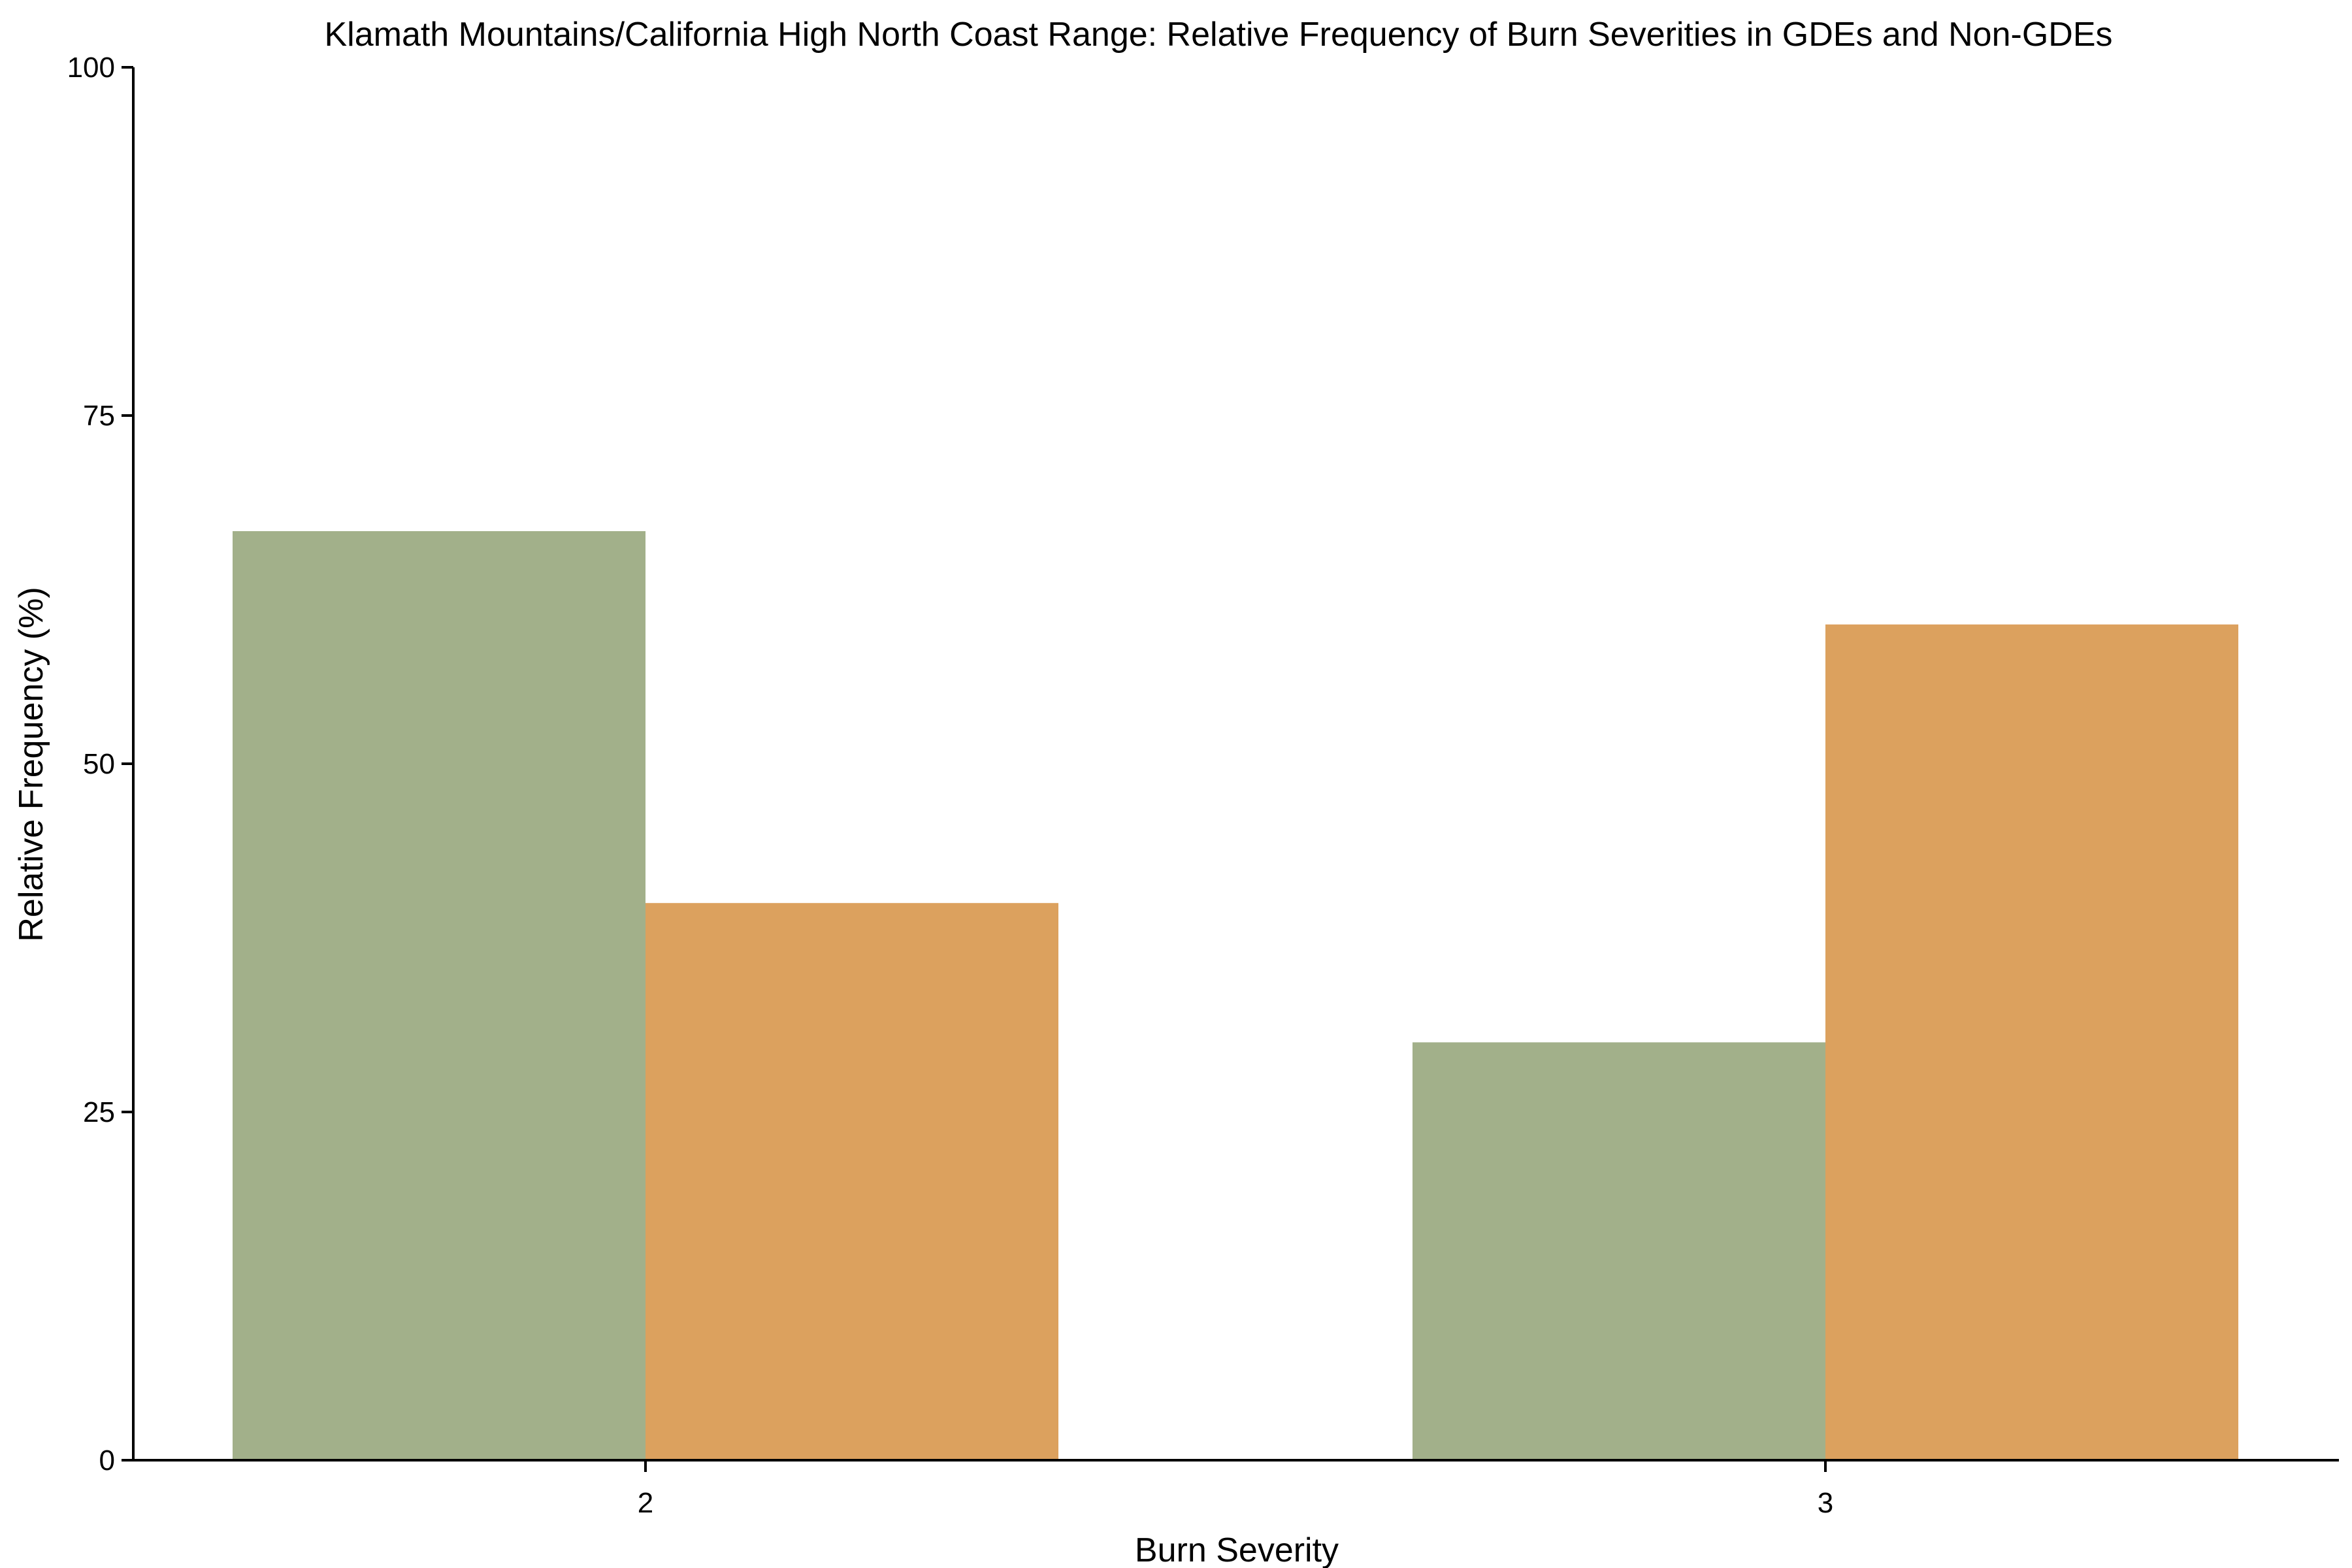 The width and height of the screenshot is (2352, 1568). Describe the element at coordinates (107, 1461) in the screenshot. I see `y-tick-label: 0` at that location.